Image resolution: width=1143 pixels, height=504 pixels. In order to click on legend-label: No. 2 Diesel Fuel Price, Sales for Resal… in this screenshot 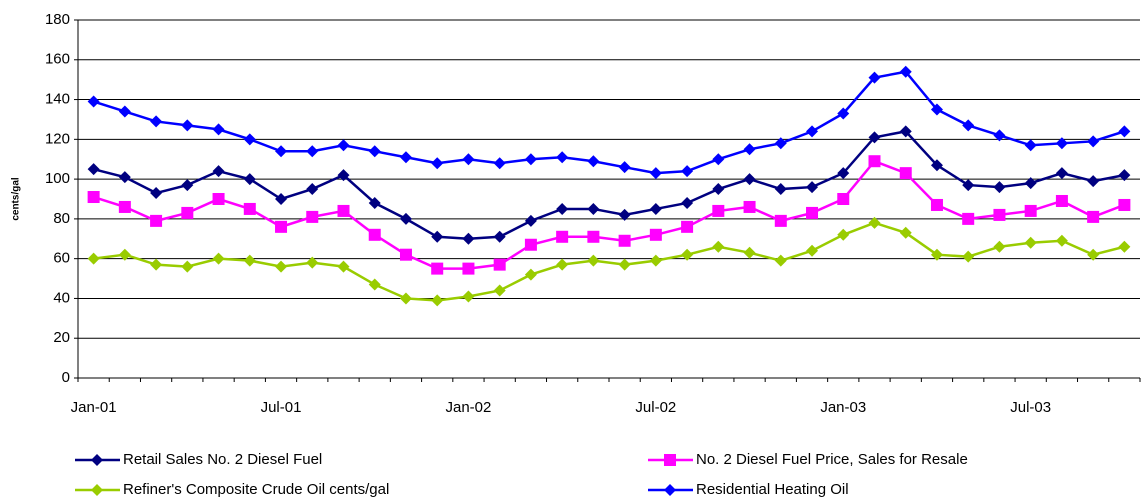, I will do `click(832, 459)`.